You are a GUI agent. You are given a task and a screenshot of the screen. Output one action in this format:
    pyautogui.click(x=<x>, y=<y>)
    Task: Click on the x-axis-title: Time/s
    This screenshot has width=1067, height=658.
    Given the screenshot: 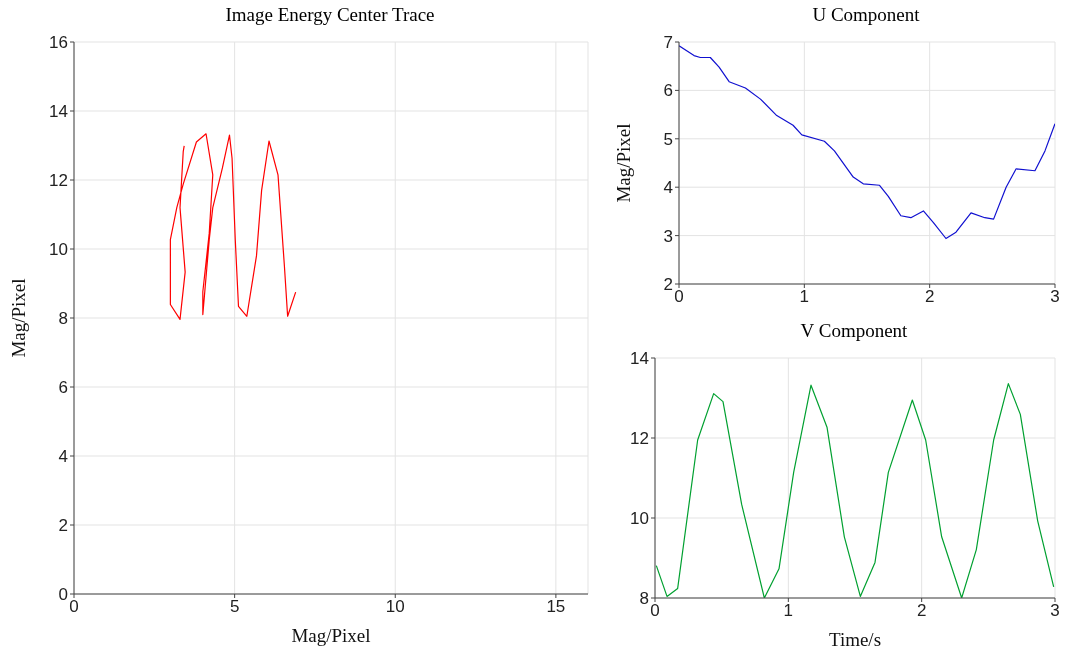 What is the action you would take?
    pyautogui.click(x=855, y=639)
    